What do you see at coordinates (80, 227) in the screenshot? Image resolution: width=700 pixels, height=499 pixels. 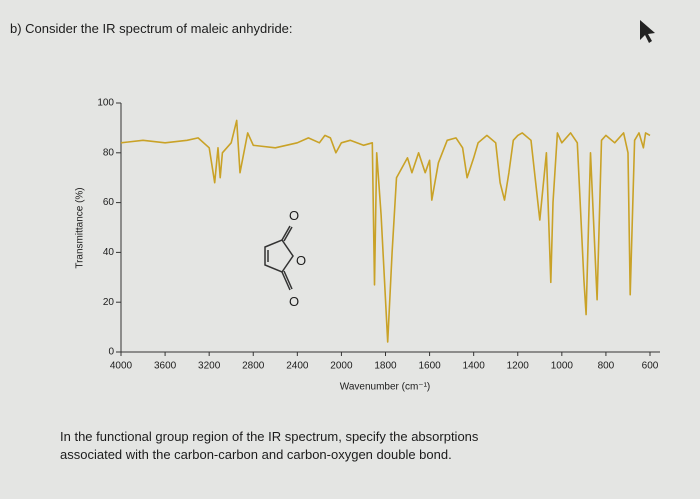 I see `y-axis-label: Transmittance (%)` at bounding box center [80, 227].